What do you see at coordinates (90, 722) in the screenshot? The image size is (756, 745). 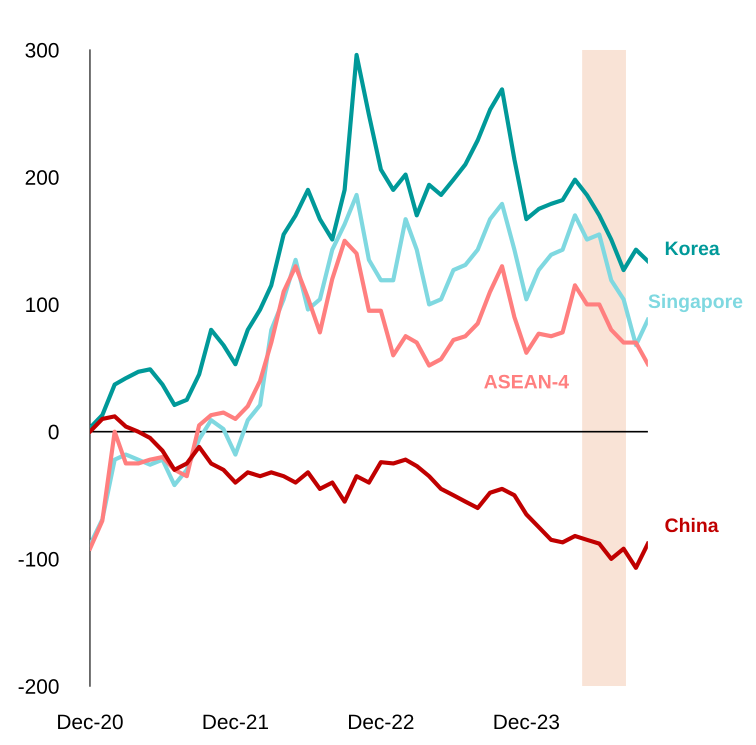 I see `x-tick-label: Dec-20` at bounding box center [90, 722].